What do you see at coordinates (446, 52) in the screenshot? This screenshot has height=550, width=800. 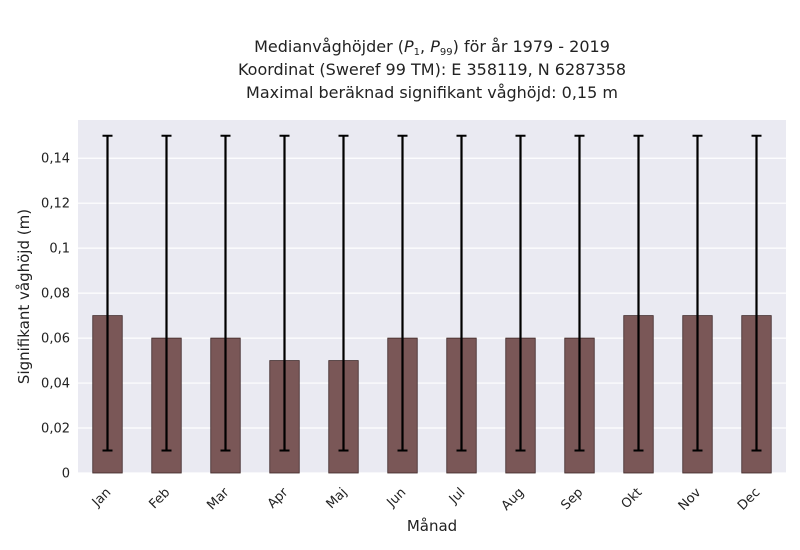 I see `title-p99-subscript: 99` at bounding box center [446, 52].